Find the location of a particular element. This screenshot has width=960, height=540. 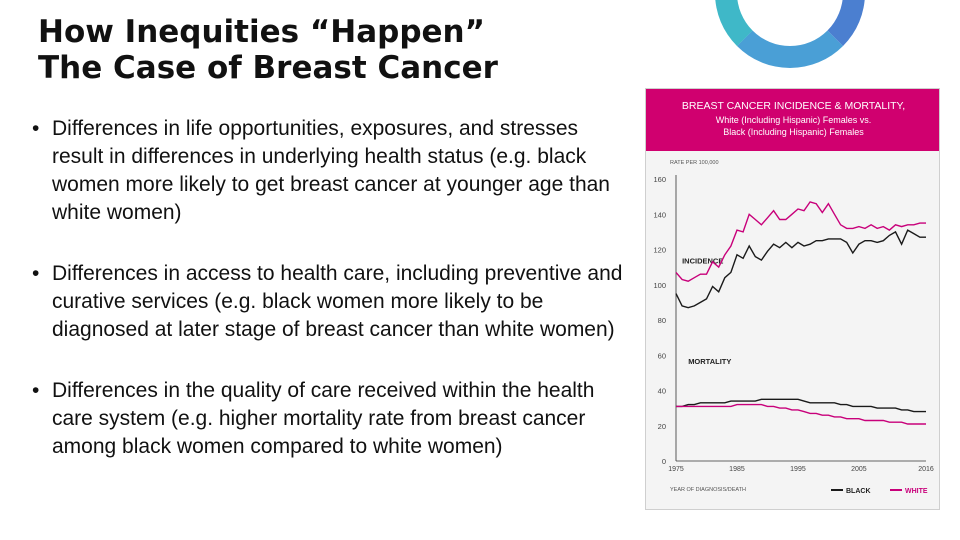

legend-label-black: BLACK is located at coordinates (858, 491).